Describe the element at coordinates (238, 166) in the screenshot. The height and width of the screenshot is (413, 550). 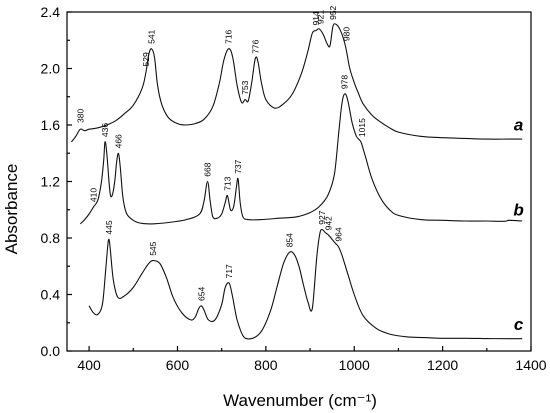
I see `peak-label-737: 737` at that location.